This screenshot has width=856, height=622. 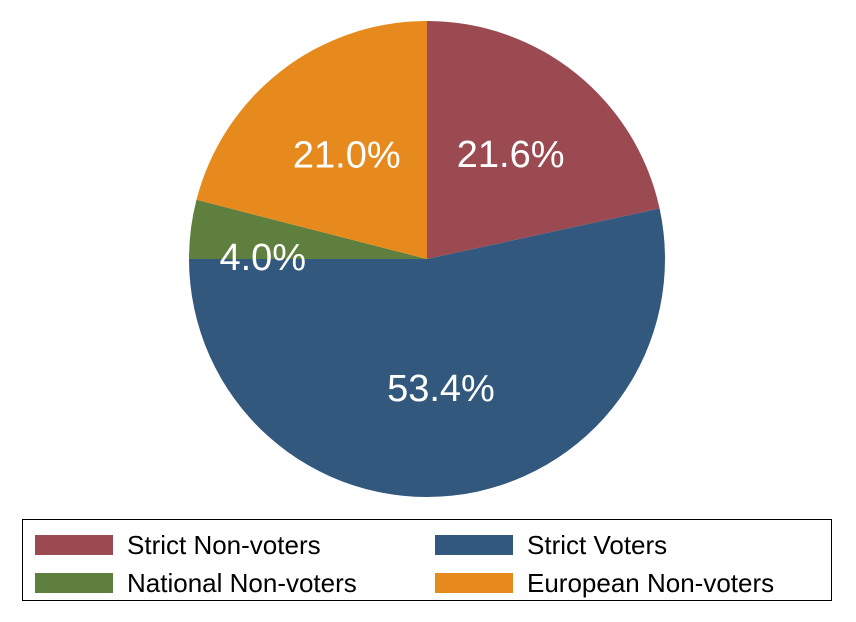 I want to click on legend-swatch-strict-voters, so click(x=474, y=545).